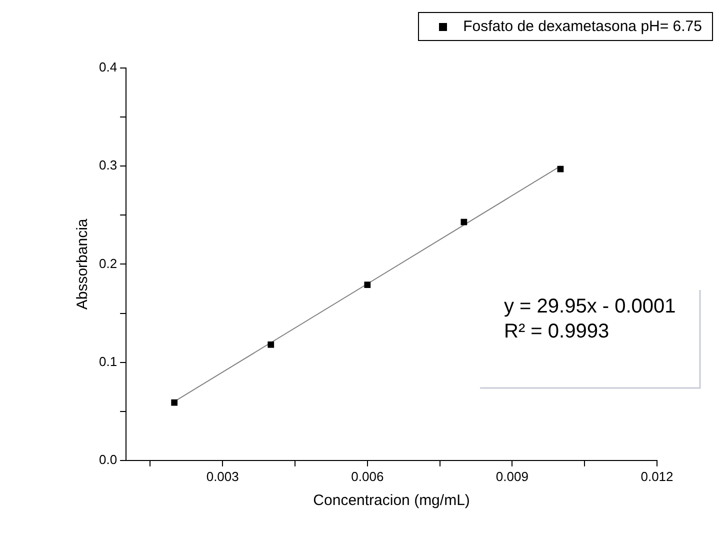 This screenshot has width=725, height=552. I want to click on y-tick-label: 0.1, so click(108, 361).